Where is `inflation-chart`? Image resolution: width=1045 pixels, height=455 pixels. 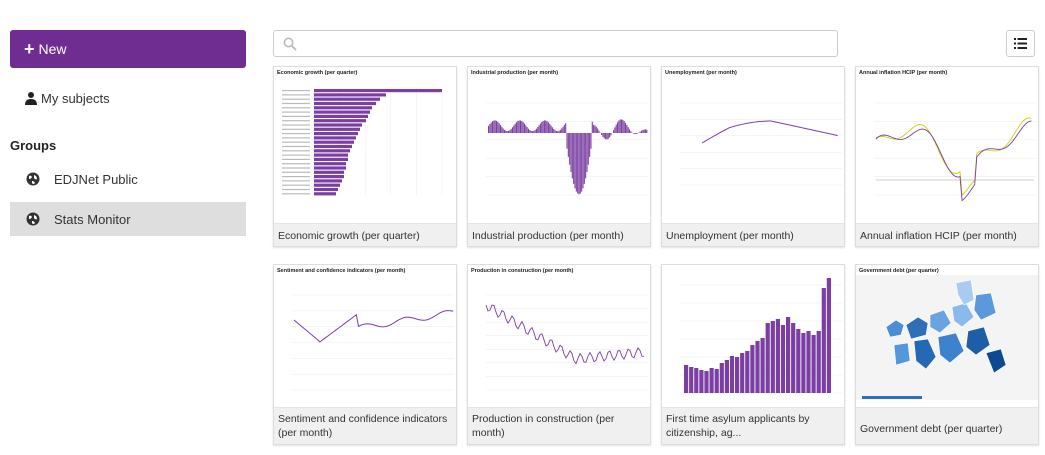 inflation-chart is located at coordinates (955, 152).